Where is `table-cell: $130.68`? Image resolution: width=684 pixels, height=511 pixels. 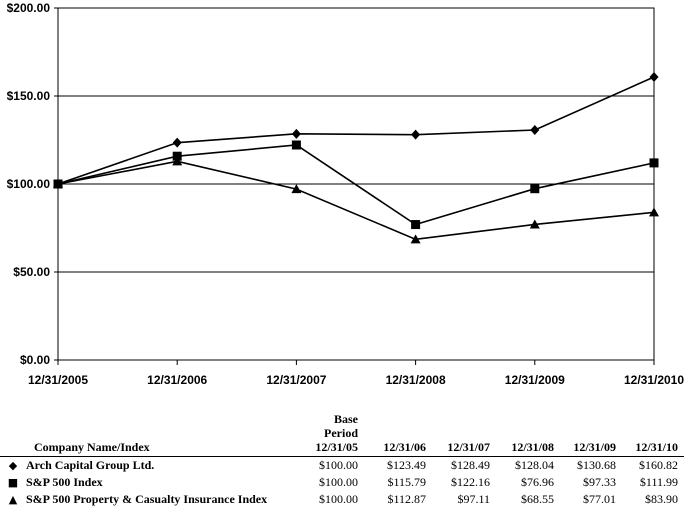
table-cell: $130.68 is located at coordinates (596, 465).